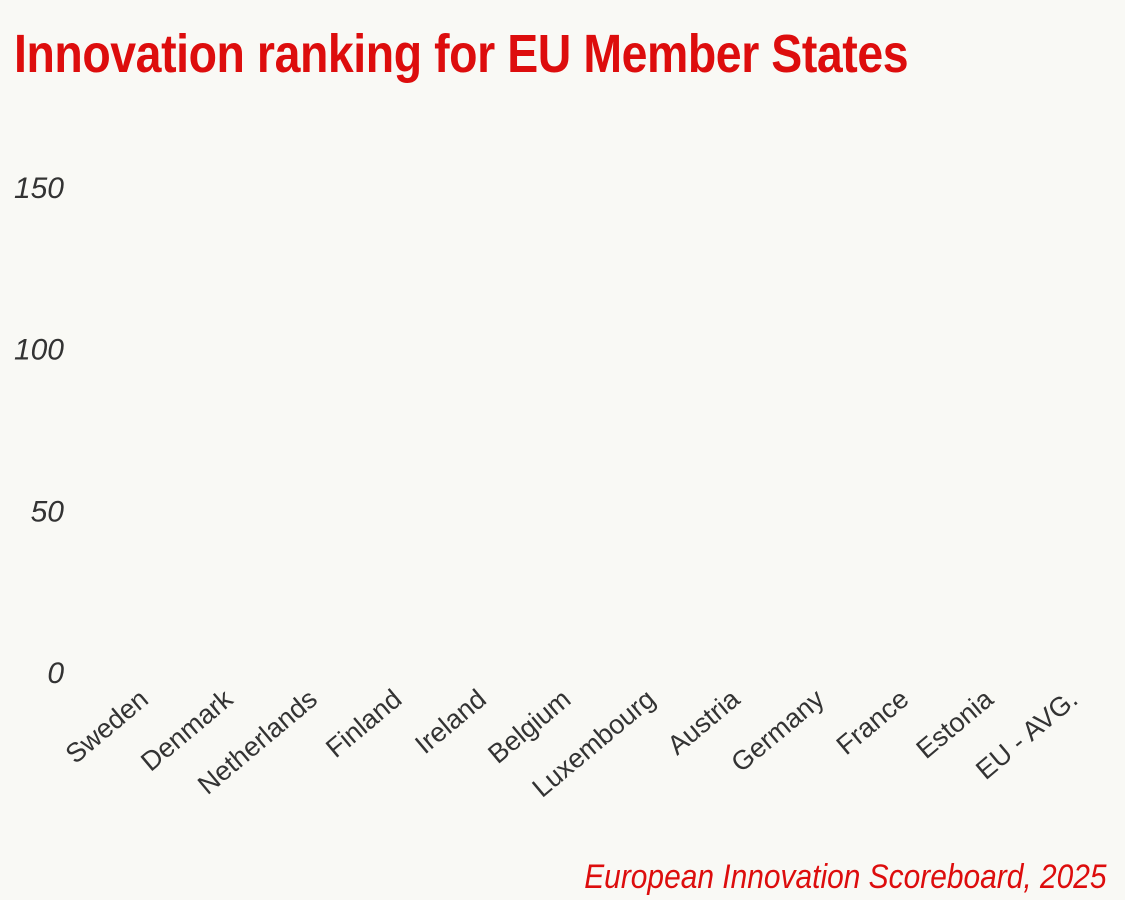  I want to click on y-tick-label: 50, so click(48, 511).